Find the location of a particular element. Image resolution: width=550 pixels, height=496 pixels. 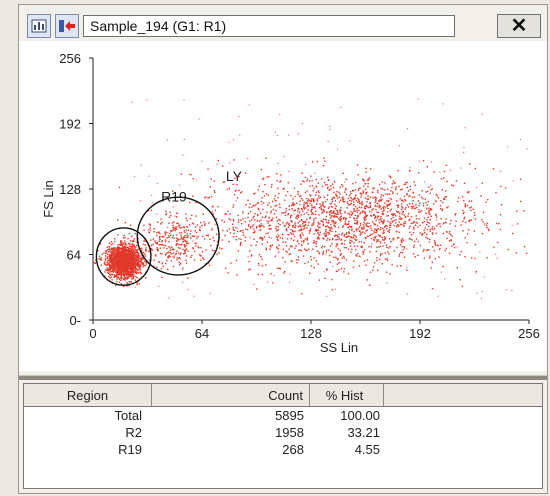

header-count: Count is located at coordinates (231, 395).